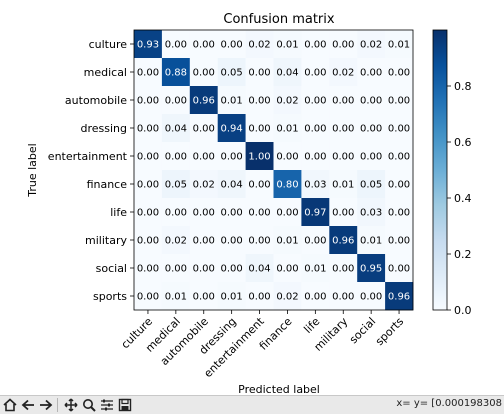 The width and height of the screenshot is (504, 414). Describe the element at coordinates (389, 331) in the screenshot. I see `x-tick-label: sports` at that location.